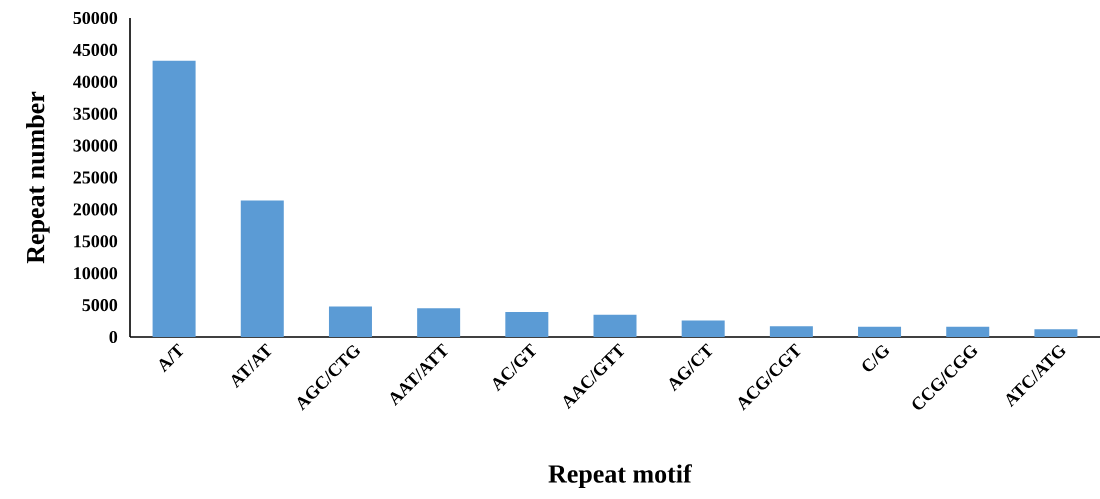 The image size is (1100, 499). What do you see at coordinates (620, 476) in the screenshot?
I see `x-axis-title: Repeat motif` at bounding box center [620, 476].